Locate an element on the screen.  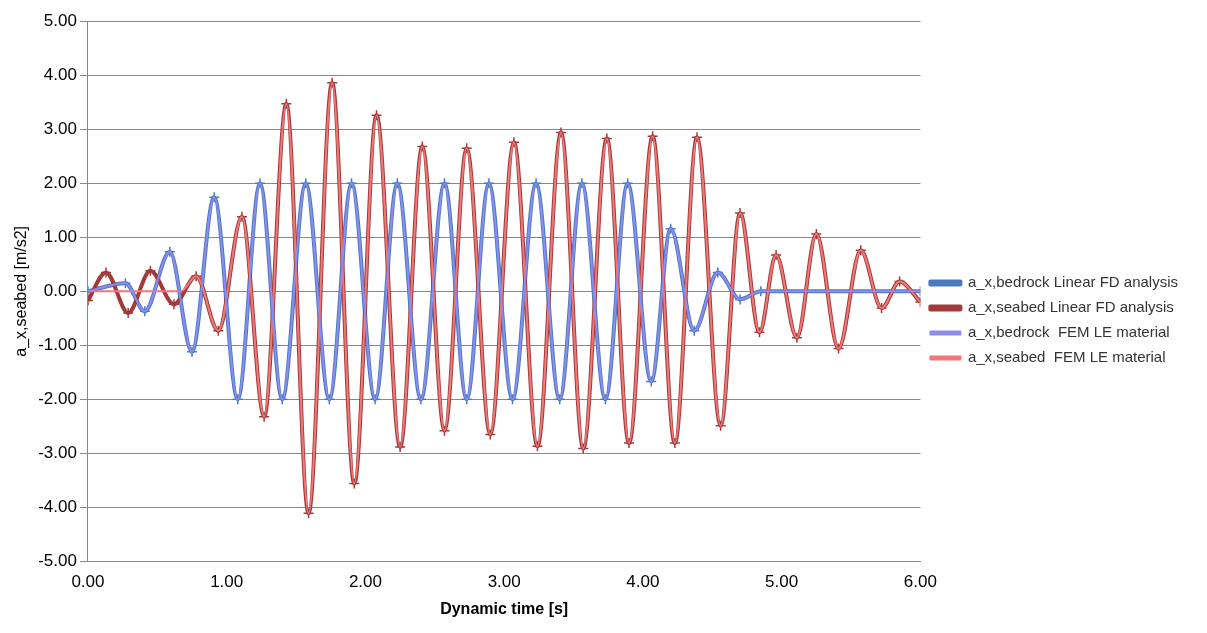
x-tick-label: 4.00 is located at coordinates (643, 582).